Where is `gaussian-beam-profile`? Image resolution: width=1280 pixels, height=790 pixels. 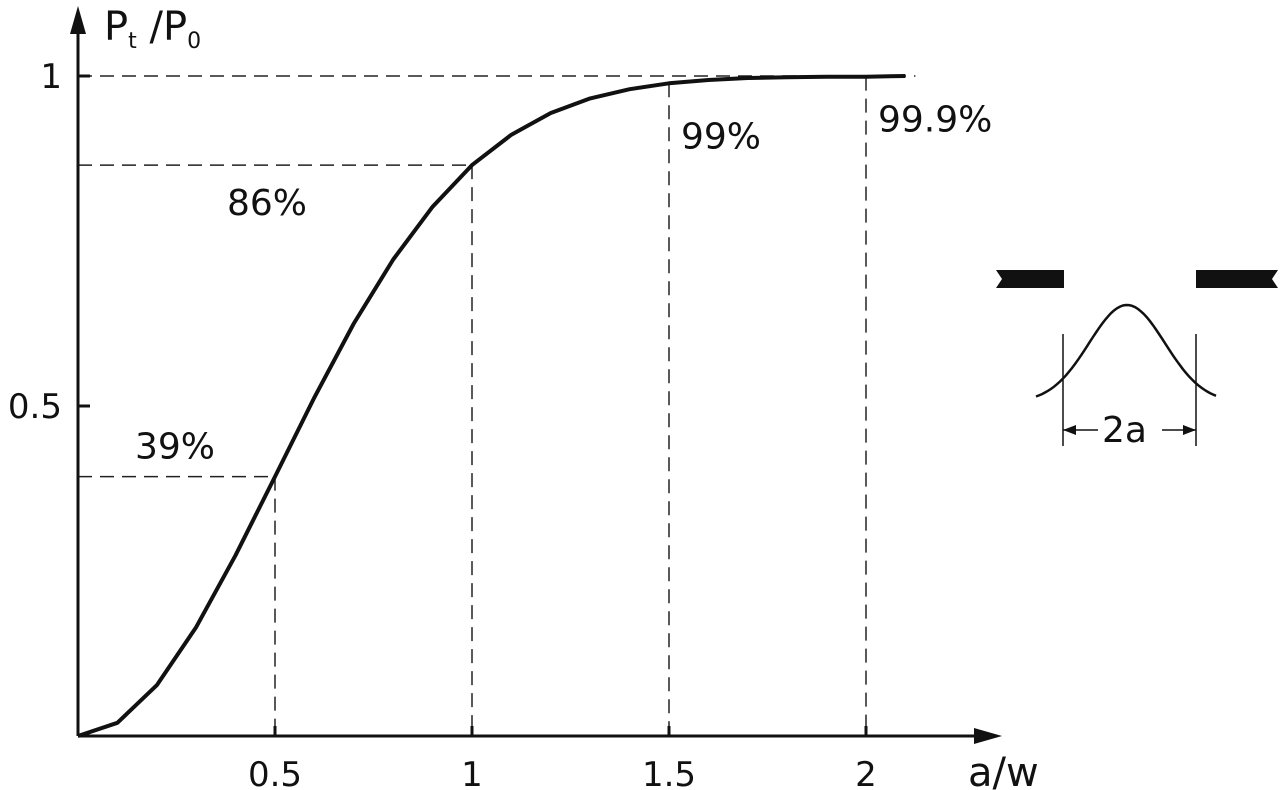
gaussian-beam-profile is located at coordinates (1126, 350).